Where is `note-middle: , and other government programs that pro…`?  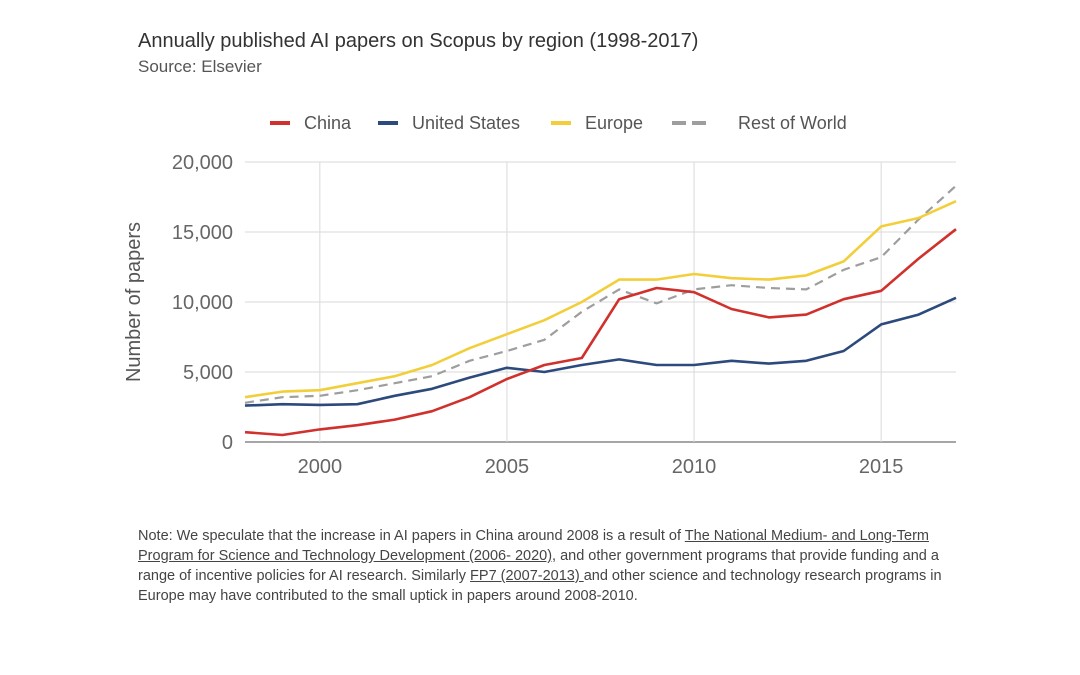 note-middle: , and other government programs that pro… is located at coordinates (538, 566).